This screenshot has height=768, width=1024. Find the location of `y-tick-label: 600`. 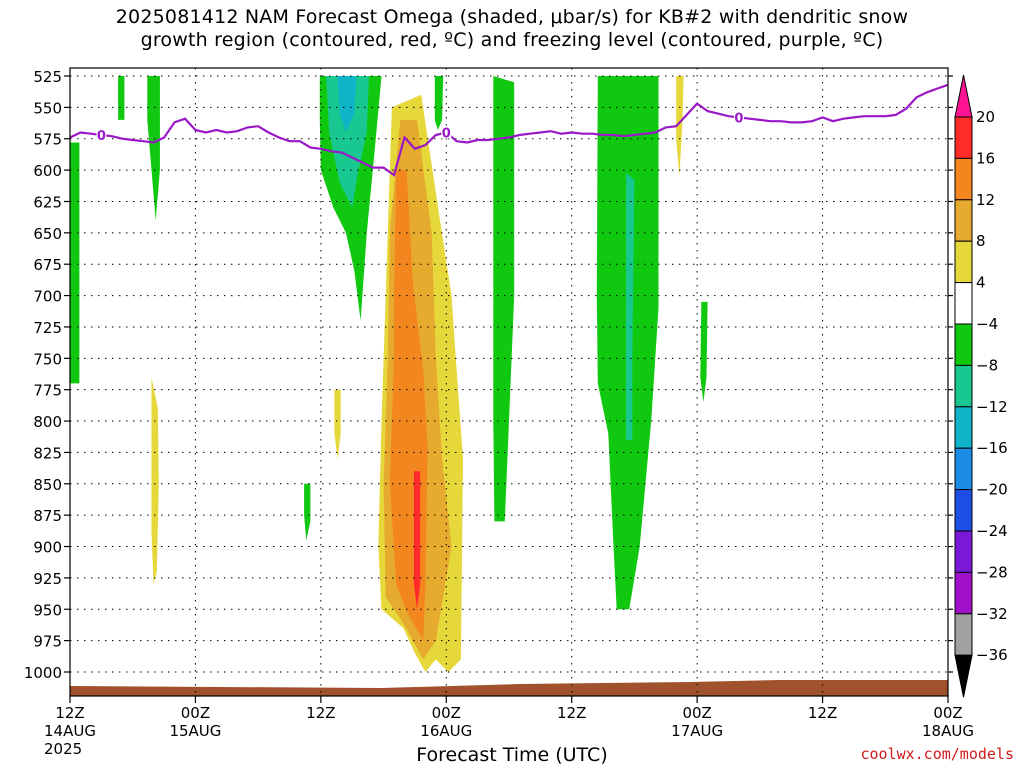

y-tick-label: 600 is located at coordinates (47, 171).